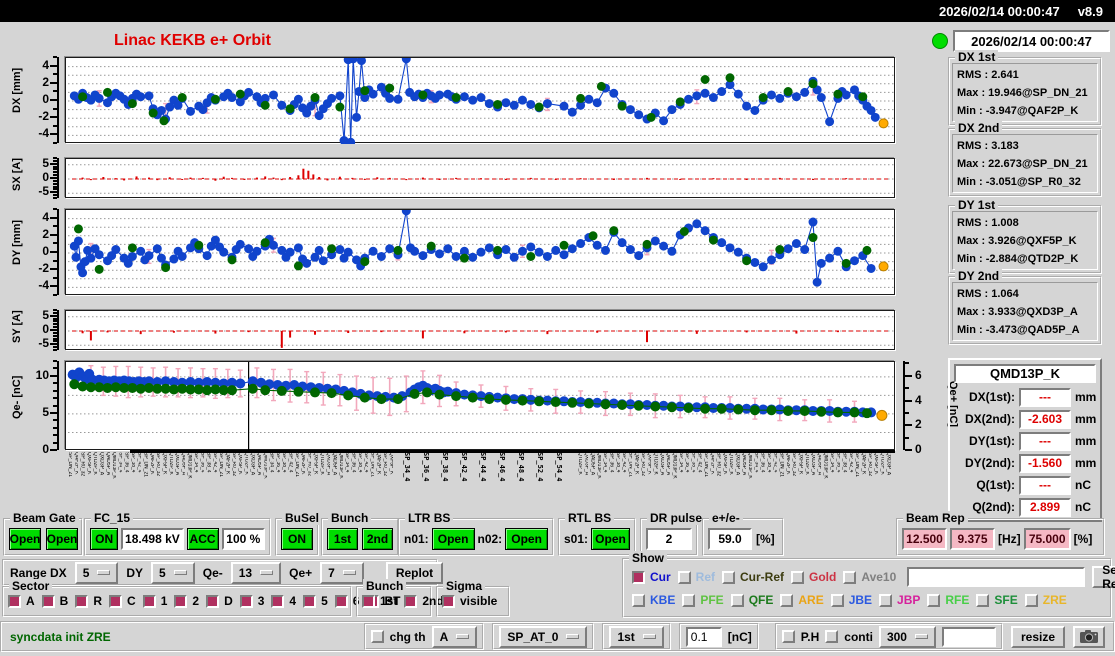  I want to click on show-rfe-checkbox, so click(934, 600).